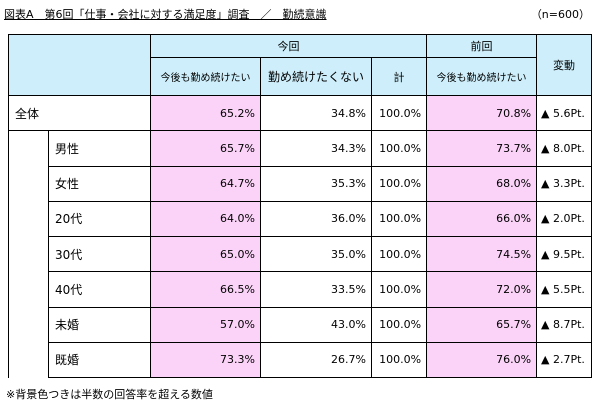 This screenshot has height=408, width=600. I want to click on cell-prev-continue: 65.7%, so click(482, 324).